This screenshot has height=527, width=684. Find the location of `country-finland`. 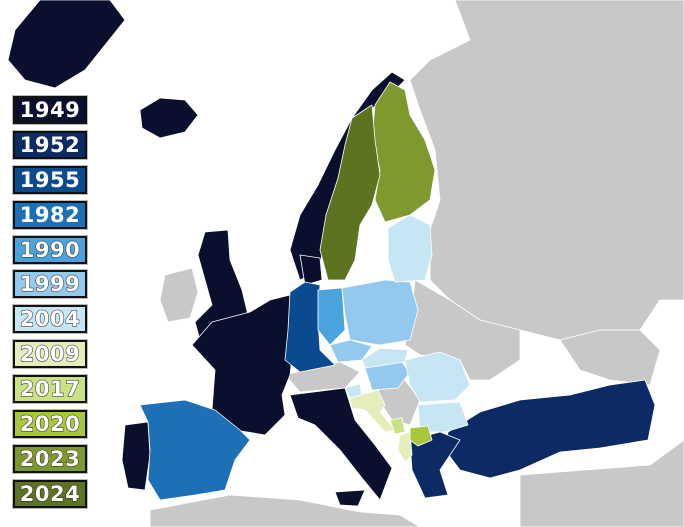

country-finland is located at coordinates (403, 152).